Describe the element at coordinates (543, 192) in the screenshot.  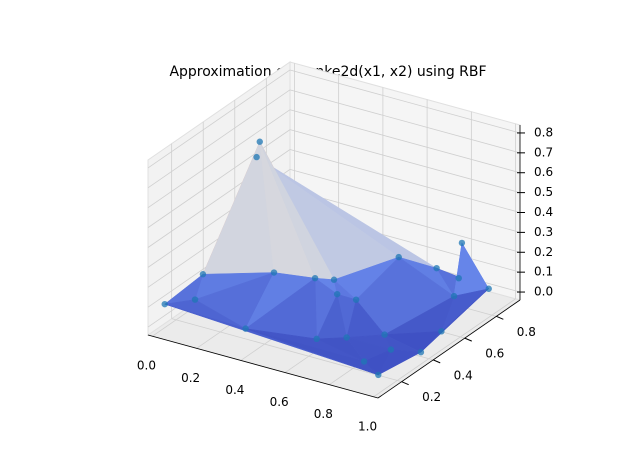
I see `z-tick-label: 0.5` at that location.